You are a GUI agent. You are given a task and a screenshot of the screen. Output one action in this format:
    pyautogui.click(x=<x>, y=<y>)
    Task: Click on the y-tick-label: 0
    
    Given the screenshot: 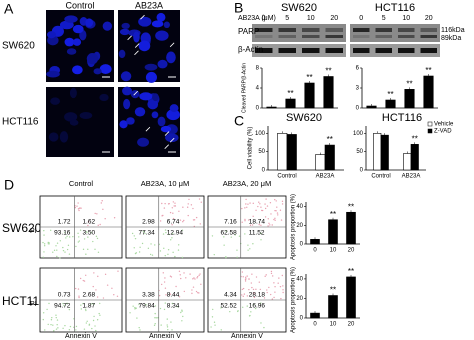 What is the action you would take?
    pyautogui.click(x=264, y=171)
    